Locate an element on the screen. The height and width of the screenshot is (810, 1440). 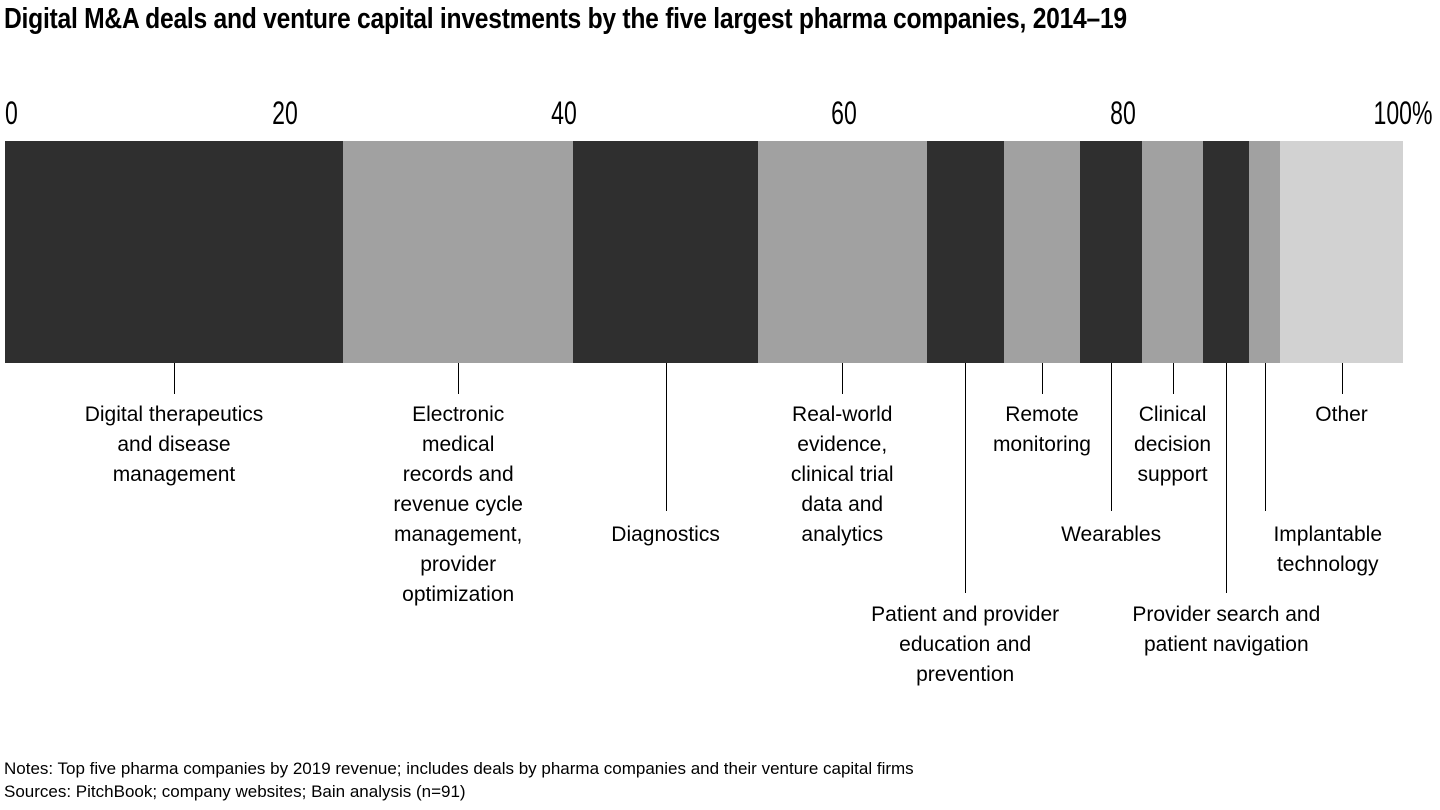
segment-label-line: Remote is located at coordinates (1042, 414).